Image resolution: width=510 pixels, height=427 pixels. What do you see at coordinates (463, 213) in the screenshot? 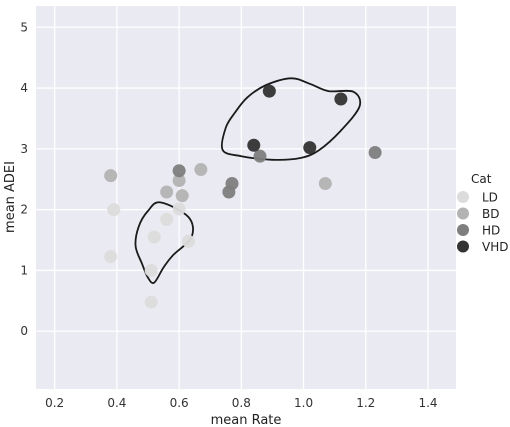
I see `legend-marker-bd` at bounding box center [463, 213].